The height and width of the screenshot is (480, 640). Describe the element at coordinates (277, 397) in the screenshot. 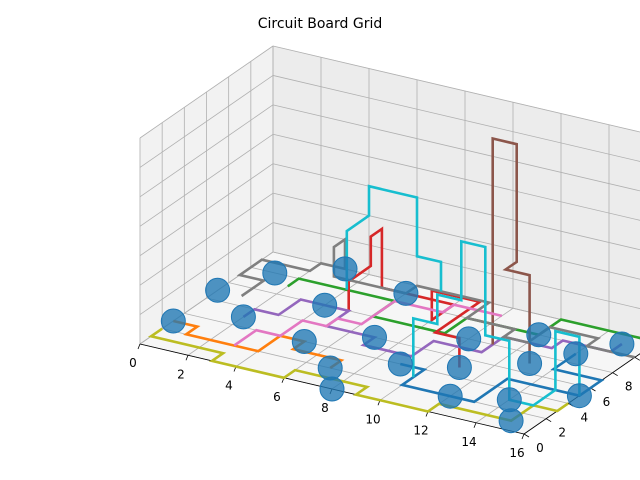

I see `x-tick-label: 6` at that location.